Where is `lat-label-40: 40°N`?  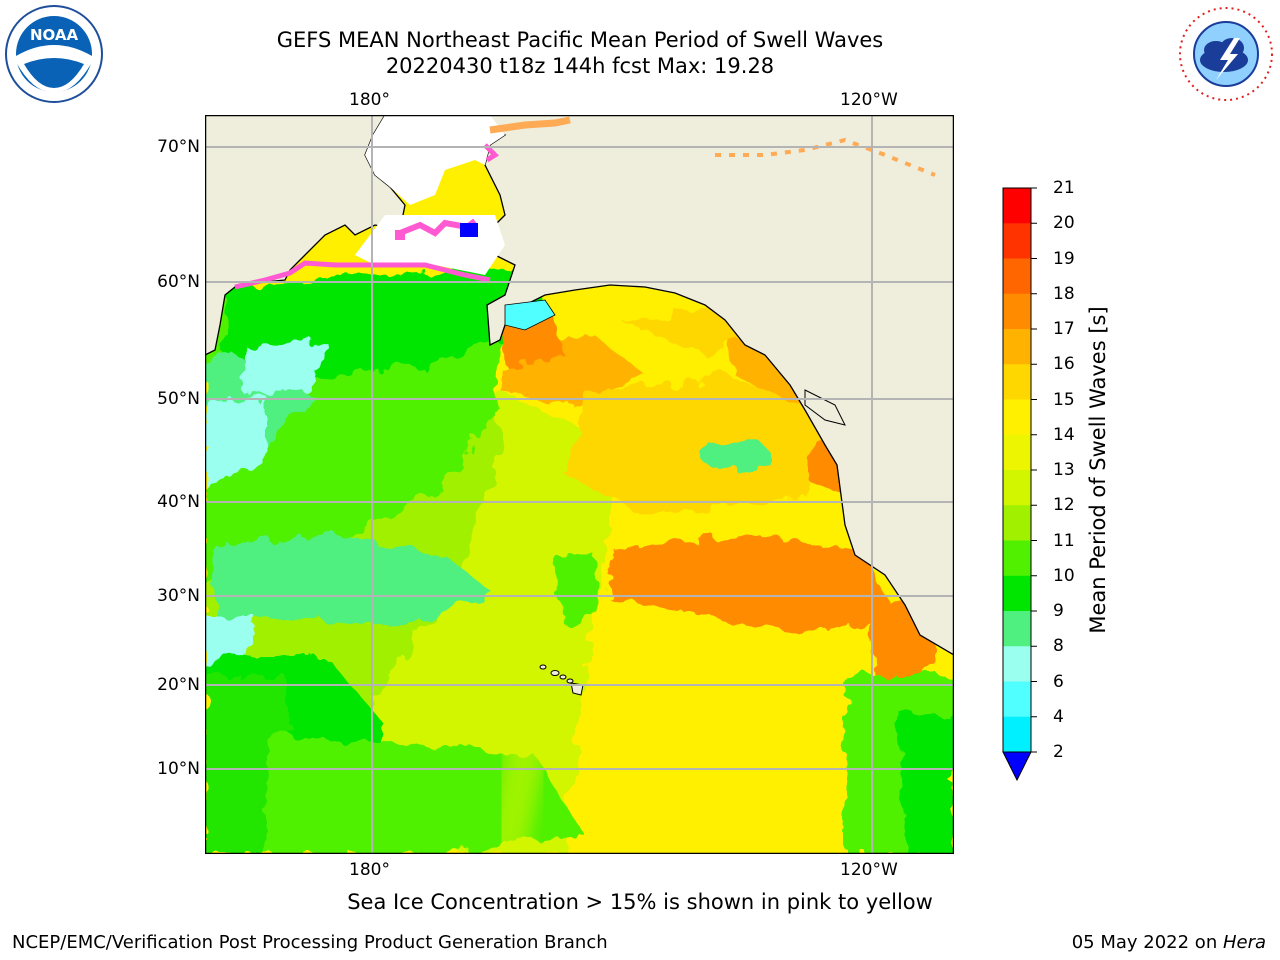
lat-label-40: 40°N is located at coordinates (178, 502).